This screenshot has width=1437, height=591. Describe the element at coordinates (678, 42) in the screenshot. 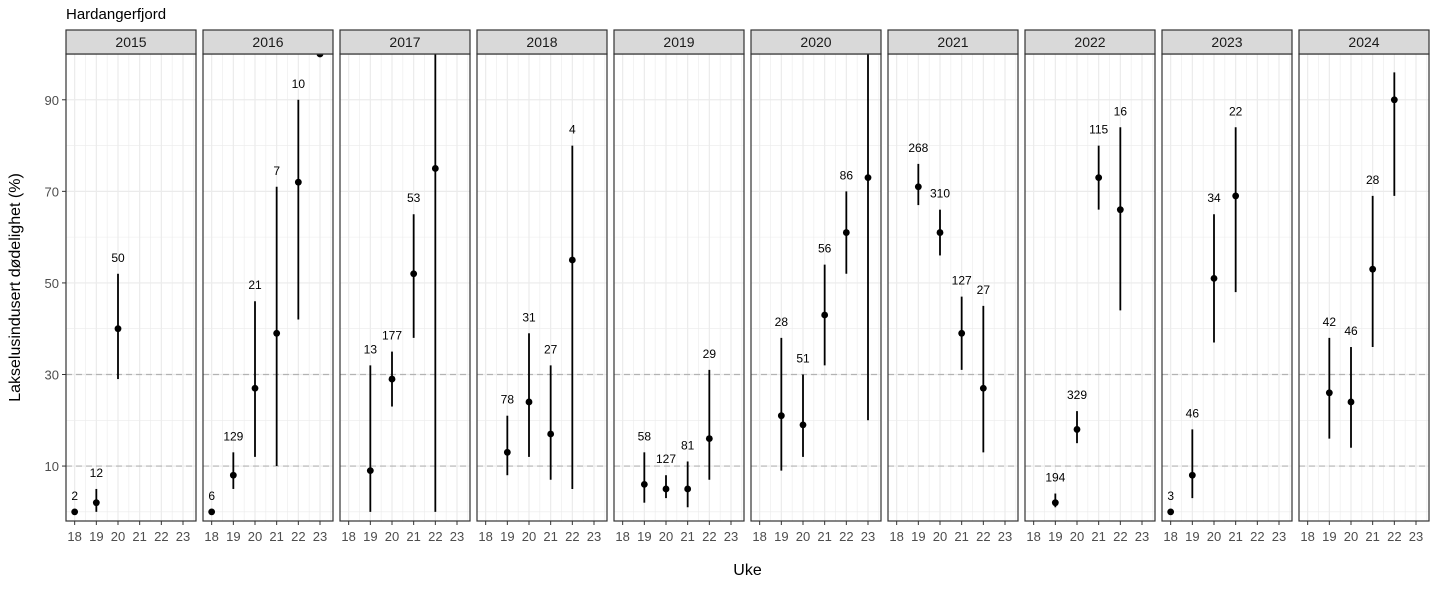

I see `facet-strip-label: 2019` at that location.